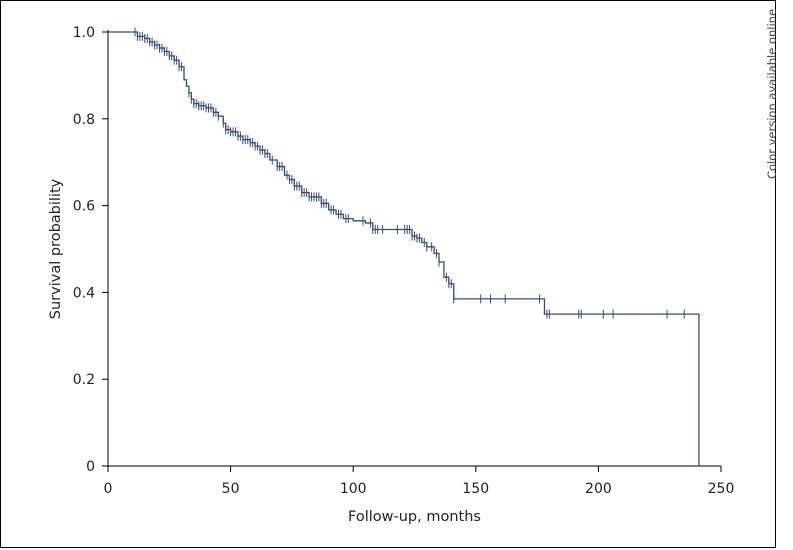  What do you see at coordinates (353, 489) in the screenshot?
I see `x-tick-label: 100` at bounding box center [353, 489].